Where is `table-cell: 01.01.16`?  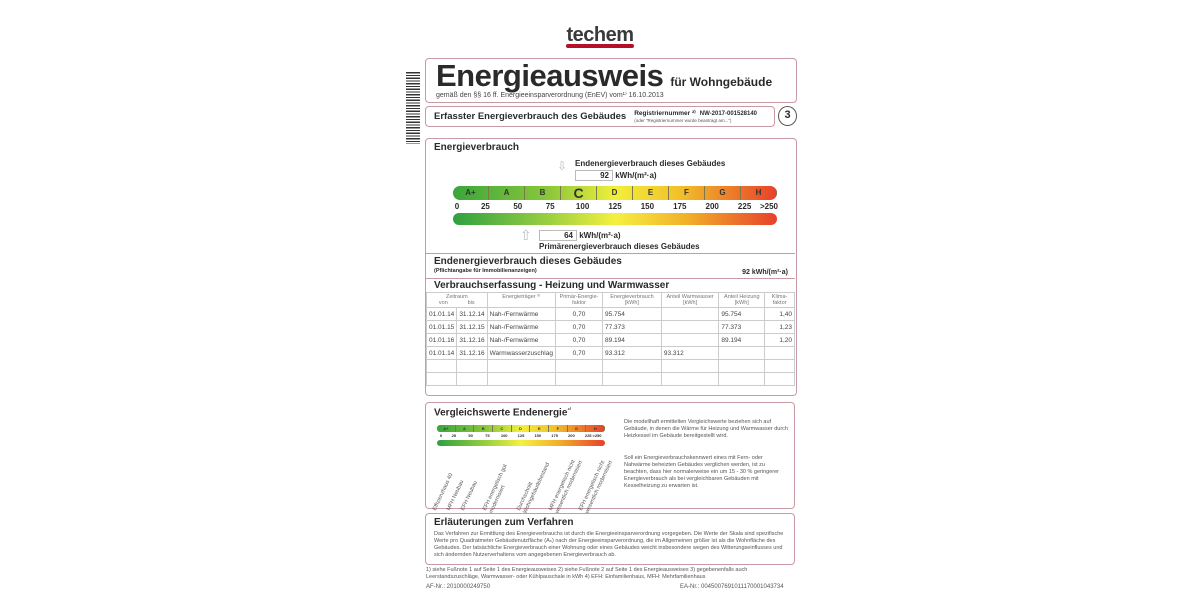
table-cell: 01.01.16 is located at coordinates (441, 340).